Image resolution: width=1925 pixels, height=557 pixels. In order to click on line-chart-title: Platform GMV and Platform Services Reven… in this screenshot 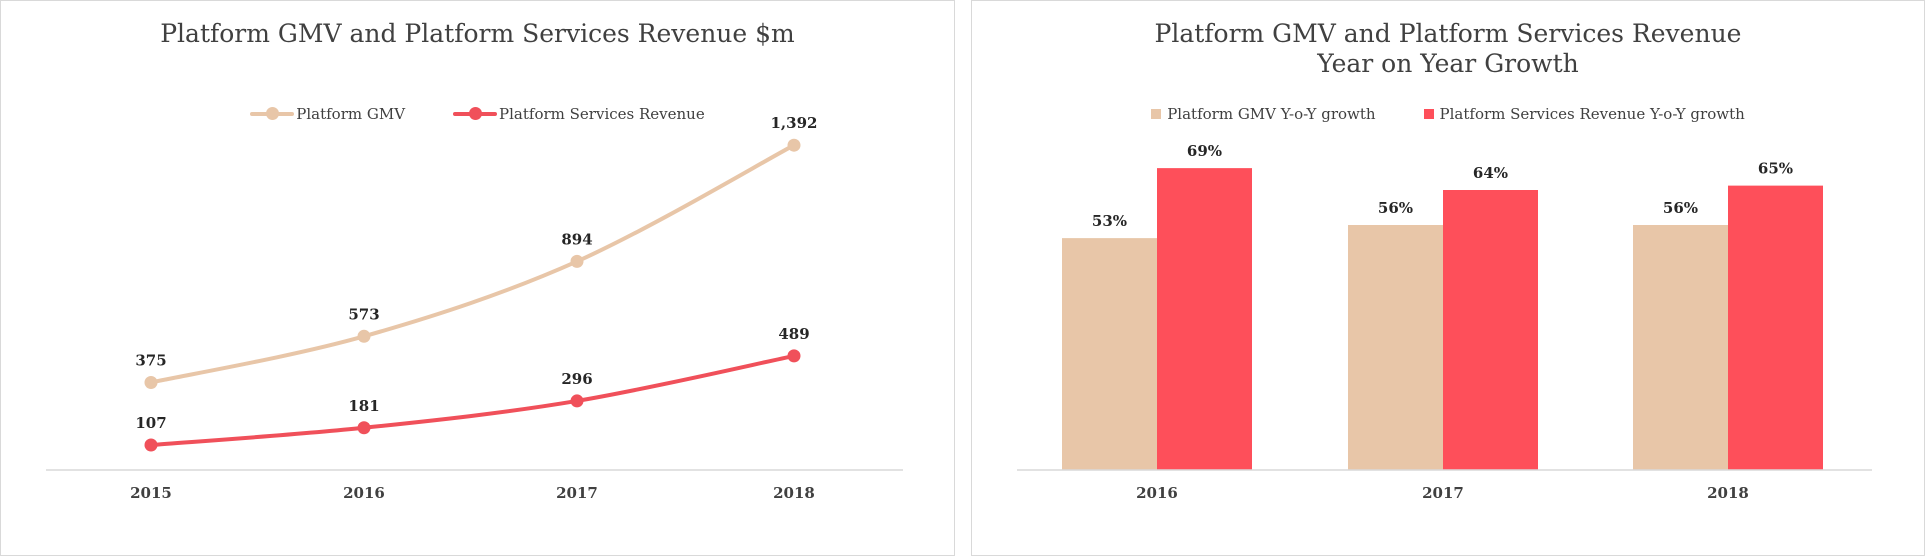, I will do `click(477, 33)`.